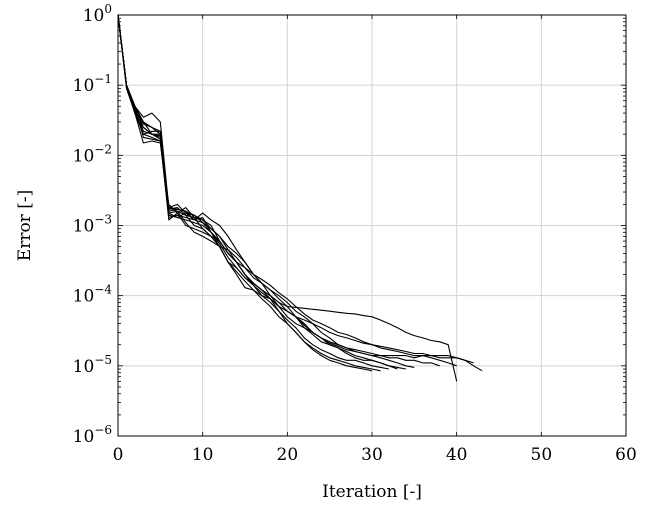  I want to click on x-tick-labels: 0 10 20 30 40 50 60, so click(375, 455).